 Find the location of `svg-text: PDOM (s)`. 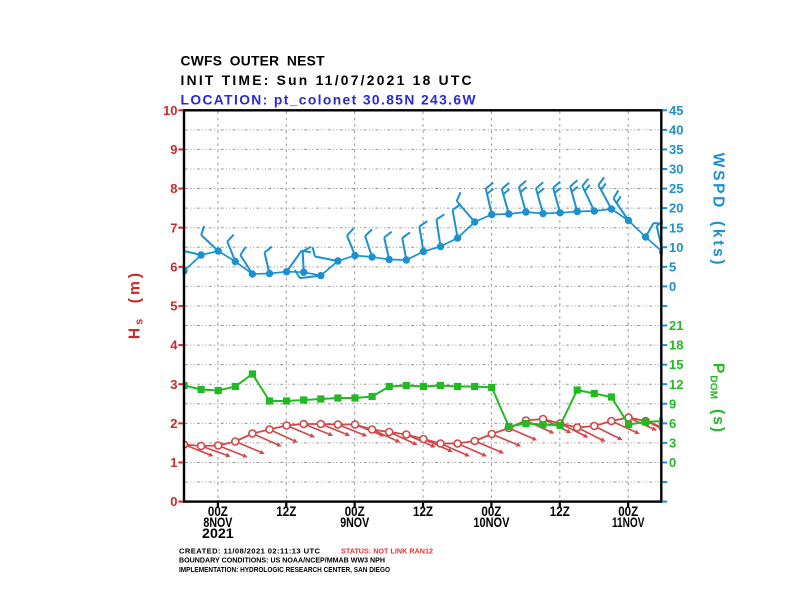

svg-text: PDOM (s) is located at coordinates (716, 398).